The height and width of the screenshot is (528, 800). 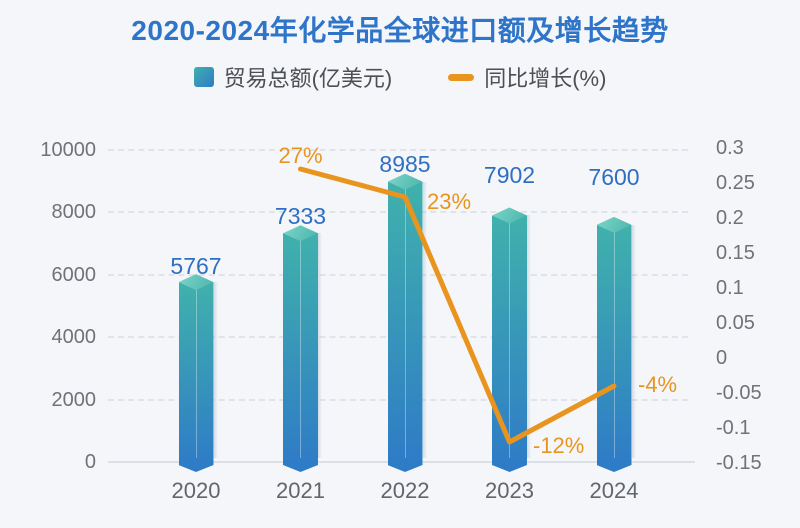 I want to click on gridline, so click(x=398, y=150).